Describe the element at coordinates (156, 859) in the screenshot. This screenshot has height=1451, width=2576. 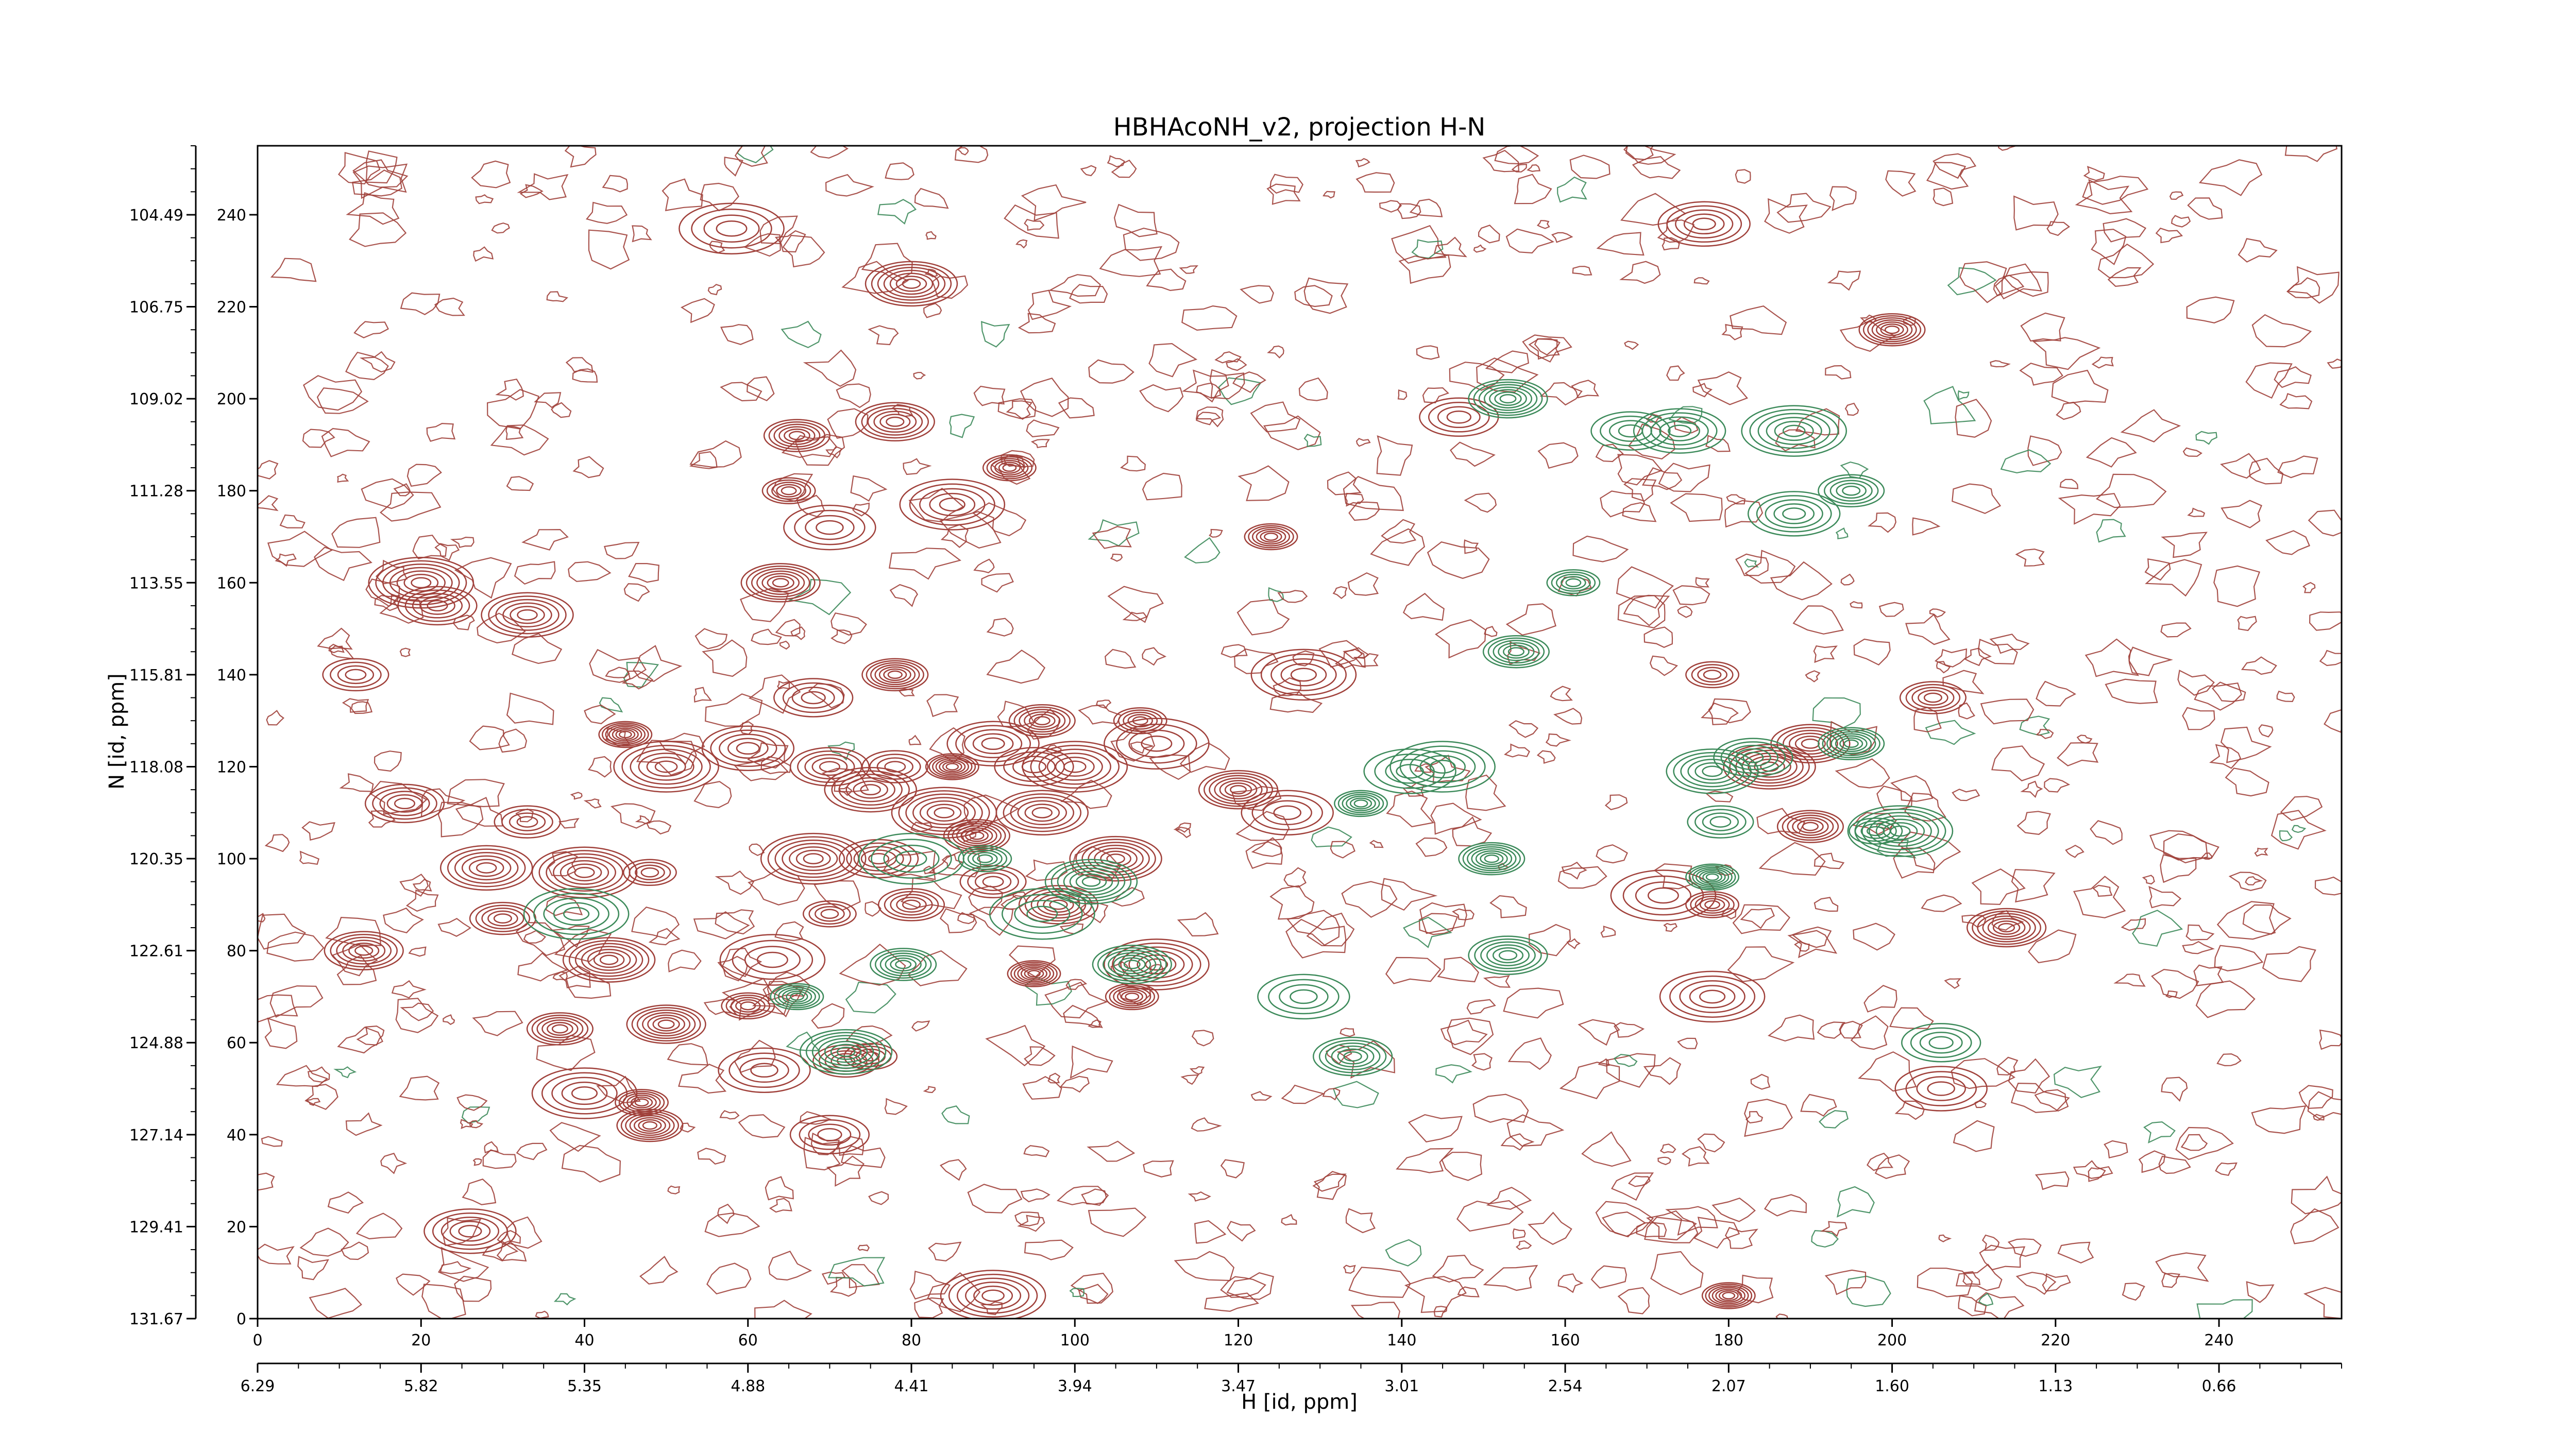
I see `y-ppm-tick-label: 120.35` at that location.